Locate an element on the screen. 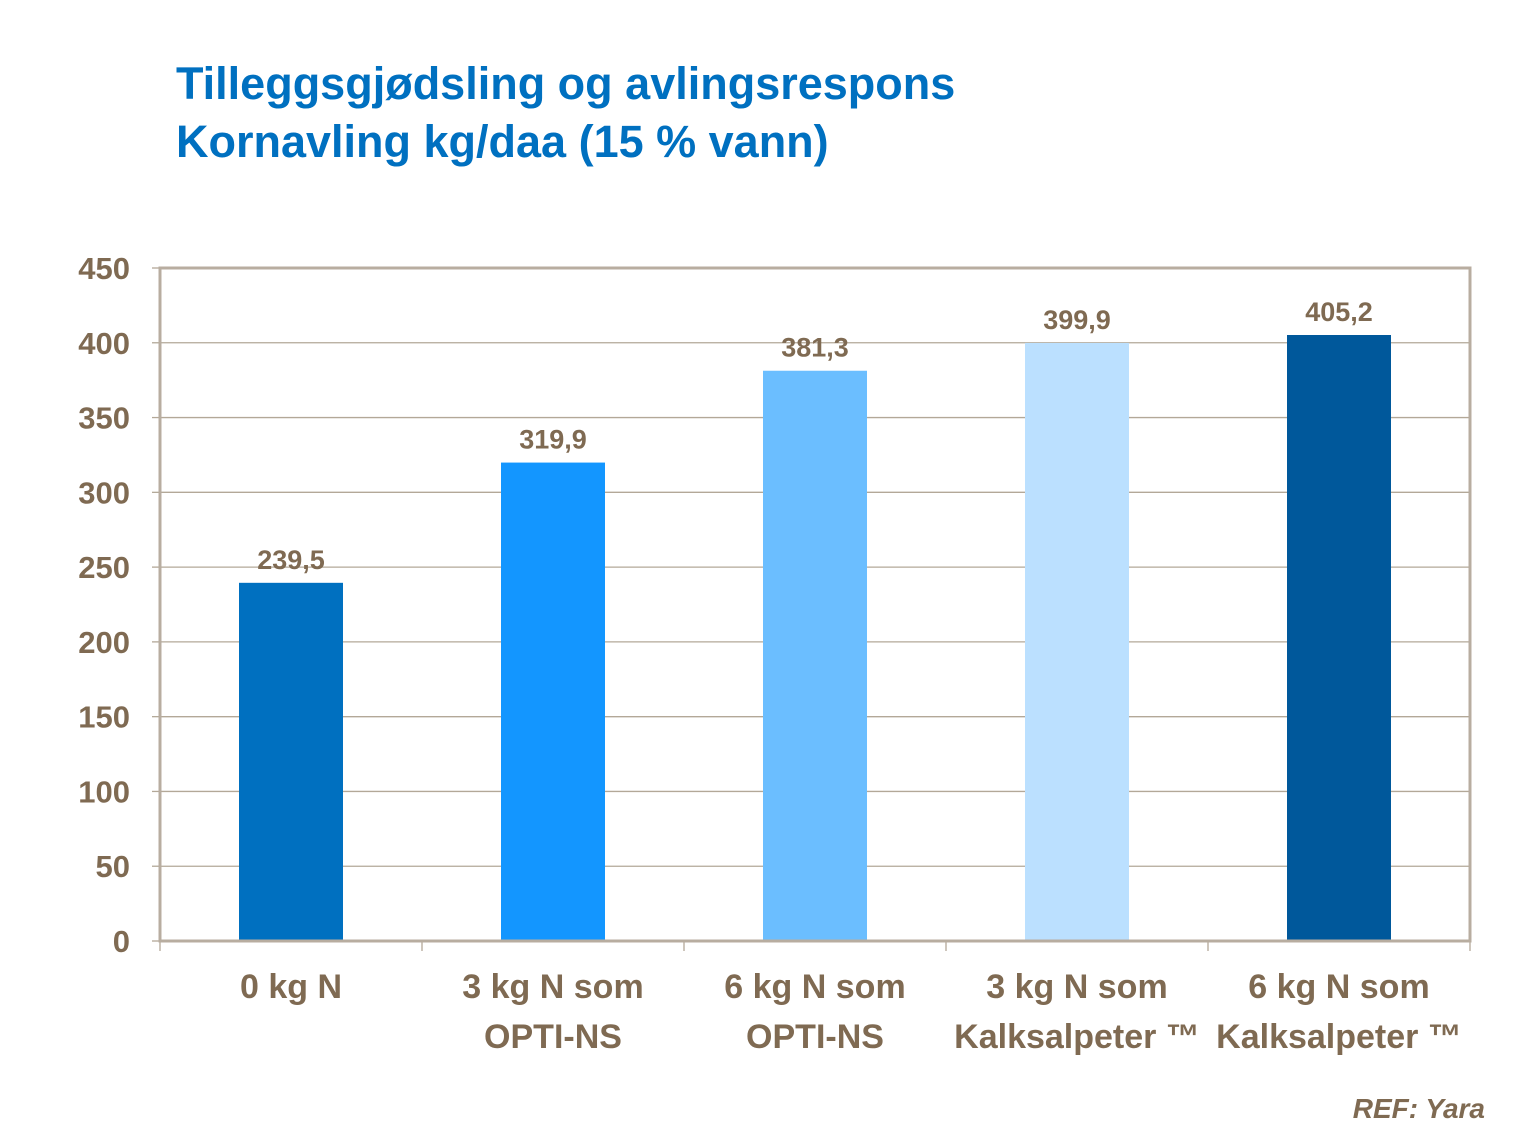 The image size is (1517, 1125). y-tick-label: 50 is located at coordinates (113, 866).